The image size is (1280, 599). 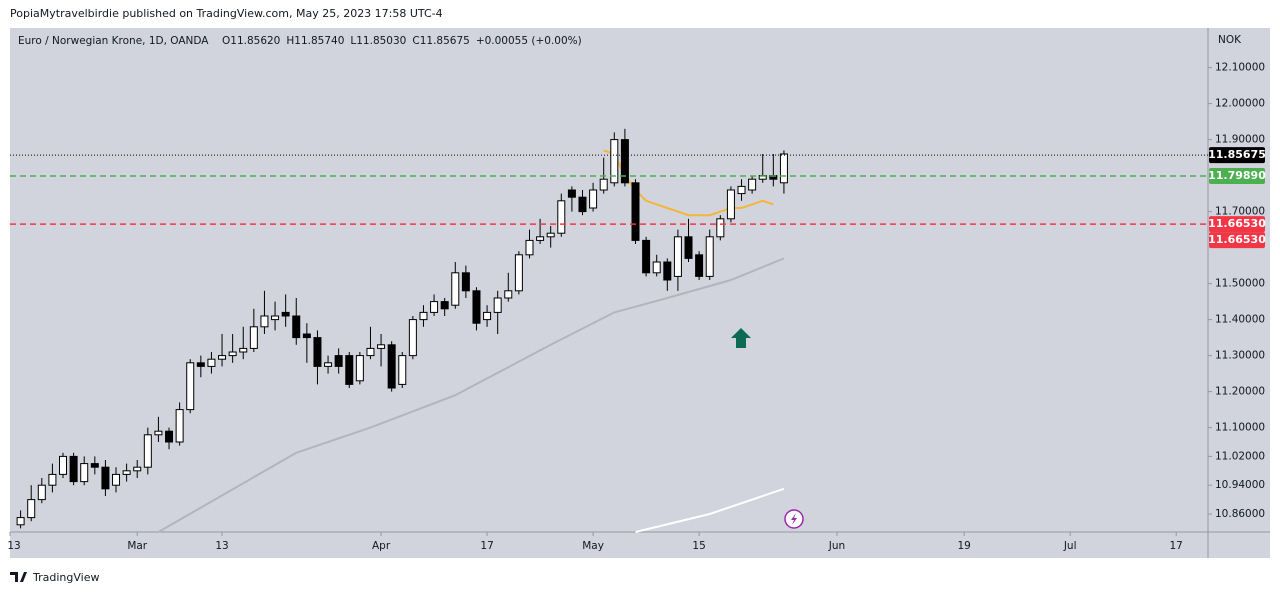 I want to click on x-tick-label: Jul, so click(x=1070, y=546).